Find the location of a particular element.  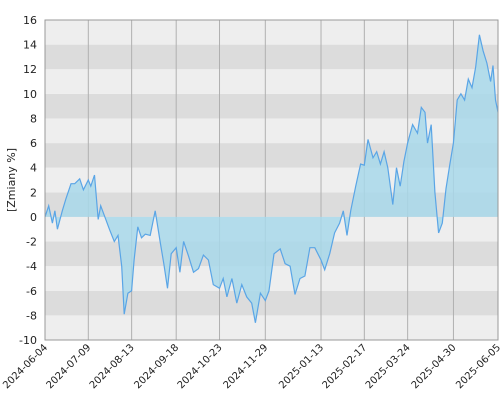

x-tick-label: 2025-03-24 is located at coordinates (388, 366).